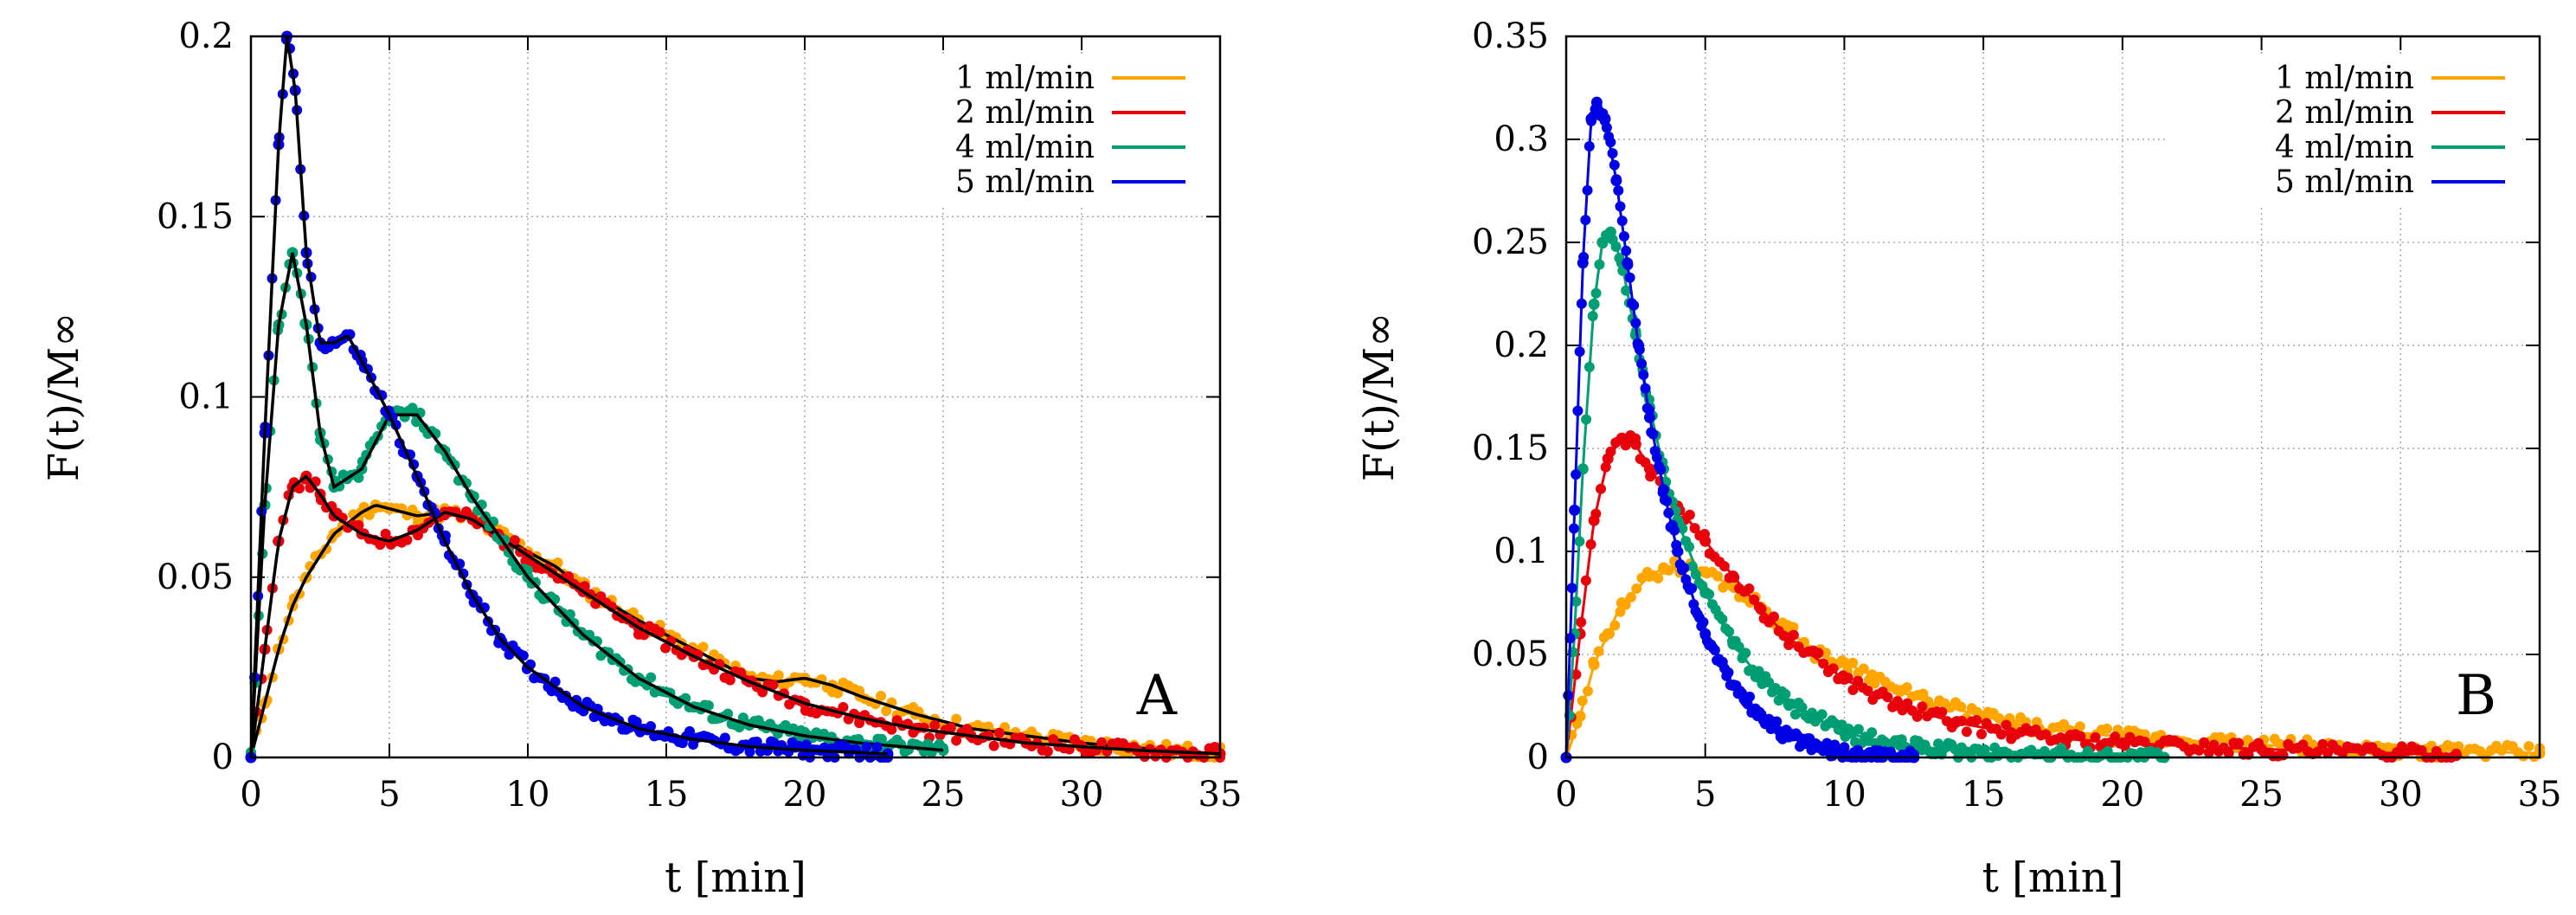 Image resolution: width=2576 pixels, height=915 pixels. What do you see at coordinates (1511, 242) in the screenshot?
I see `y-tick-label: 0.25` at bounding box center [1511, 242].